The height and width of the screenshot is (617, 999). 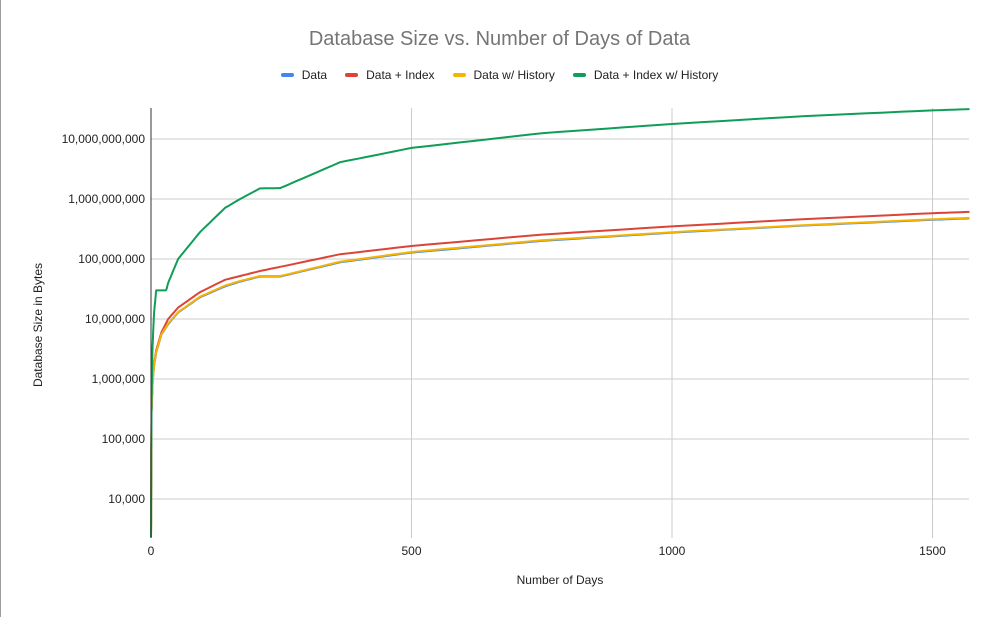 I want to click on legend-item-data-index-history: Data + Index w/ History, so click(x=645, y=75).